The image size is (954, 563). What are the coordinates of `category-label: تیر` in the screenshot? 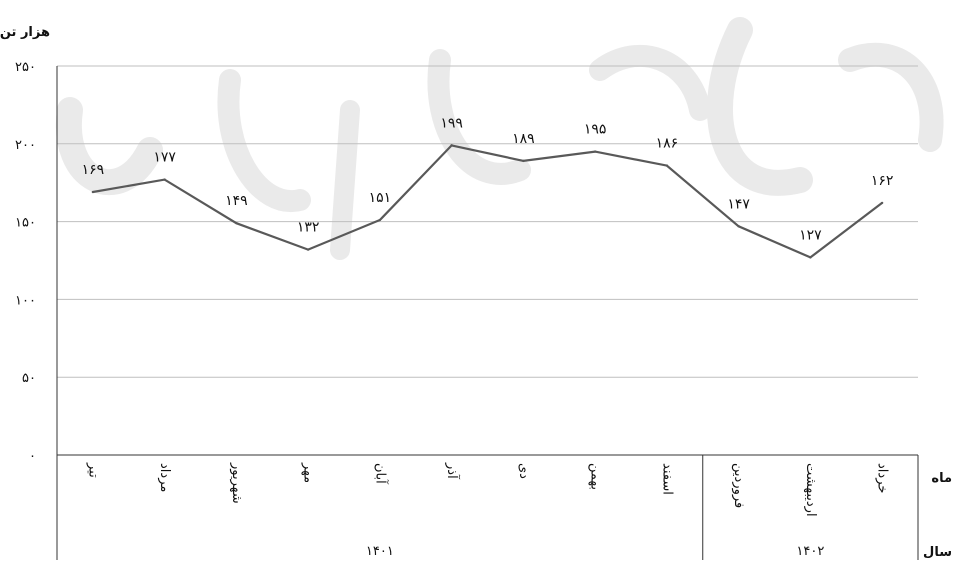 It's located at (92, 470).